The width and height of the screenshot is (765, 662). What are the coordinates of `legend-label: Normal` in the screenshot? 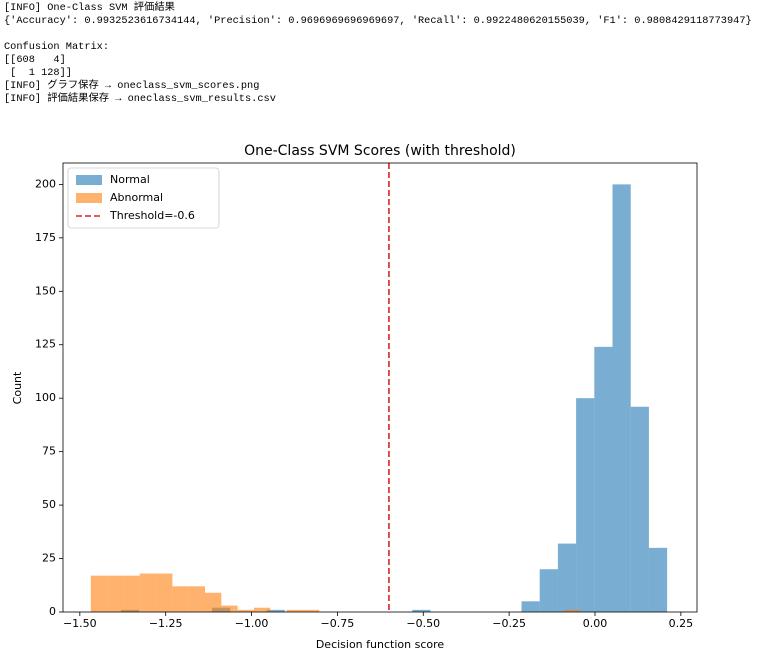 It's located at (130, 179).